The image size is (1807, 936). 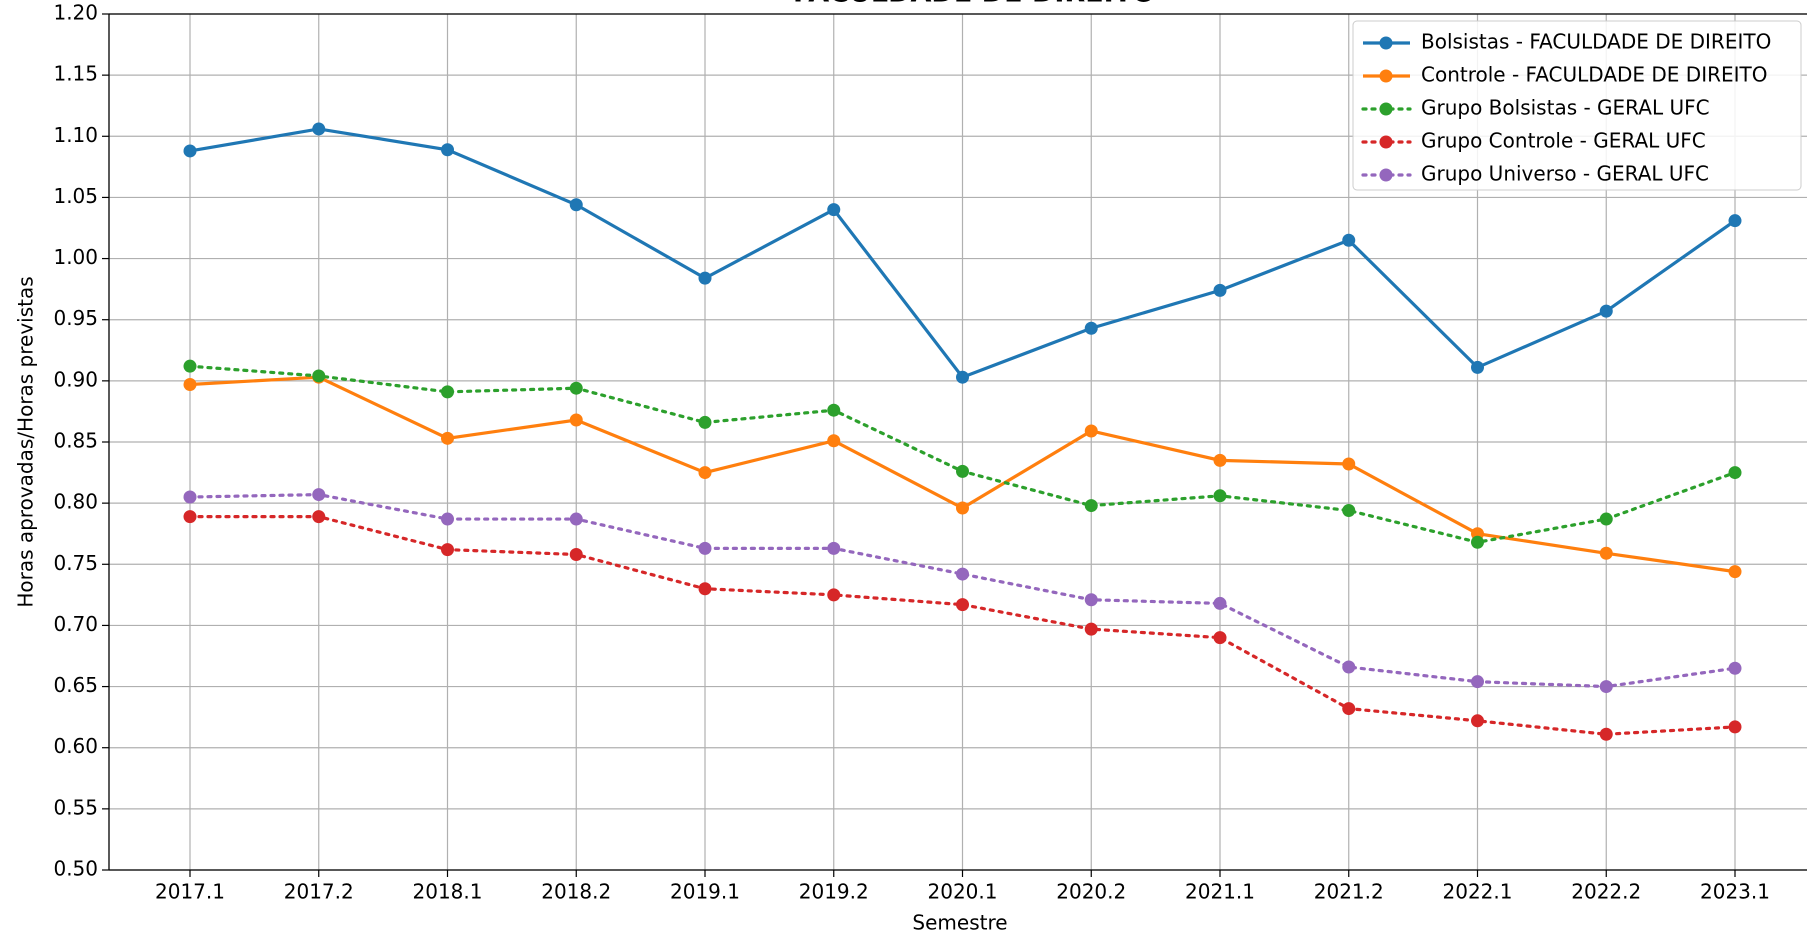 What do you see at coordinates (319, 892) in the screenshot?
I see `x-tick-label: 2017.2` at bounding box center [319, 892].